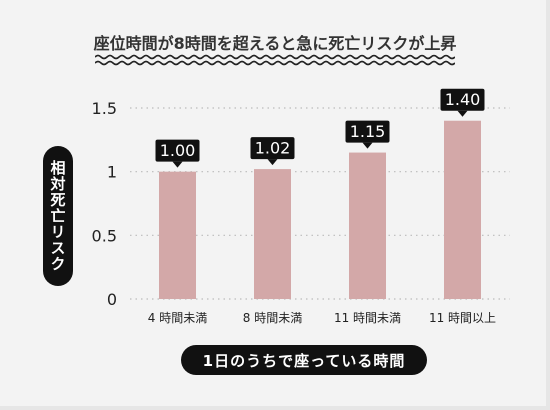 This screenshot has width=550, height=410. I want to click on value-label: 1.40, so click(463, 99).